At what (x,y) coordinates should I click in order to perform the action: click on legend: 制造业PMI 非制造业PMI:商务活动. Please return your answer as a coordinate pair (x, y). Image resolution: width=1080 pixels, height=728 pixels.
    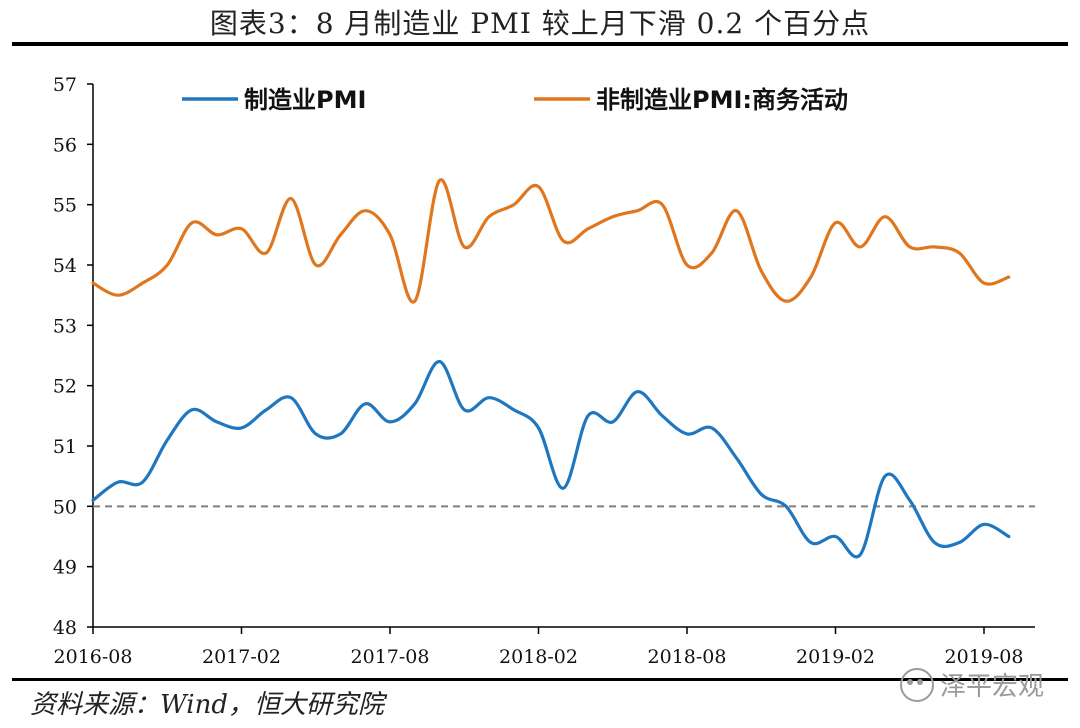
    Looking at the image, I should click on (515, 100).